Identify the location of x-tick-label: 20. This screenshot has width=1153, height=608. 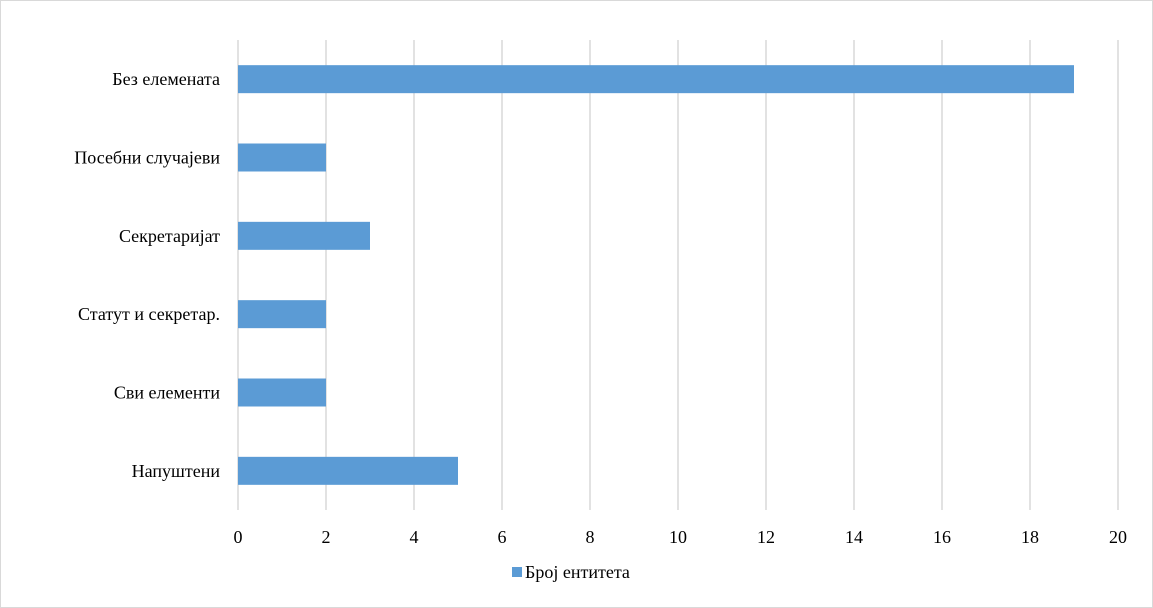
(1118, 537).